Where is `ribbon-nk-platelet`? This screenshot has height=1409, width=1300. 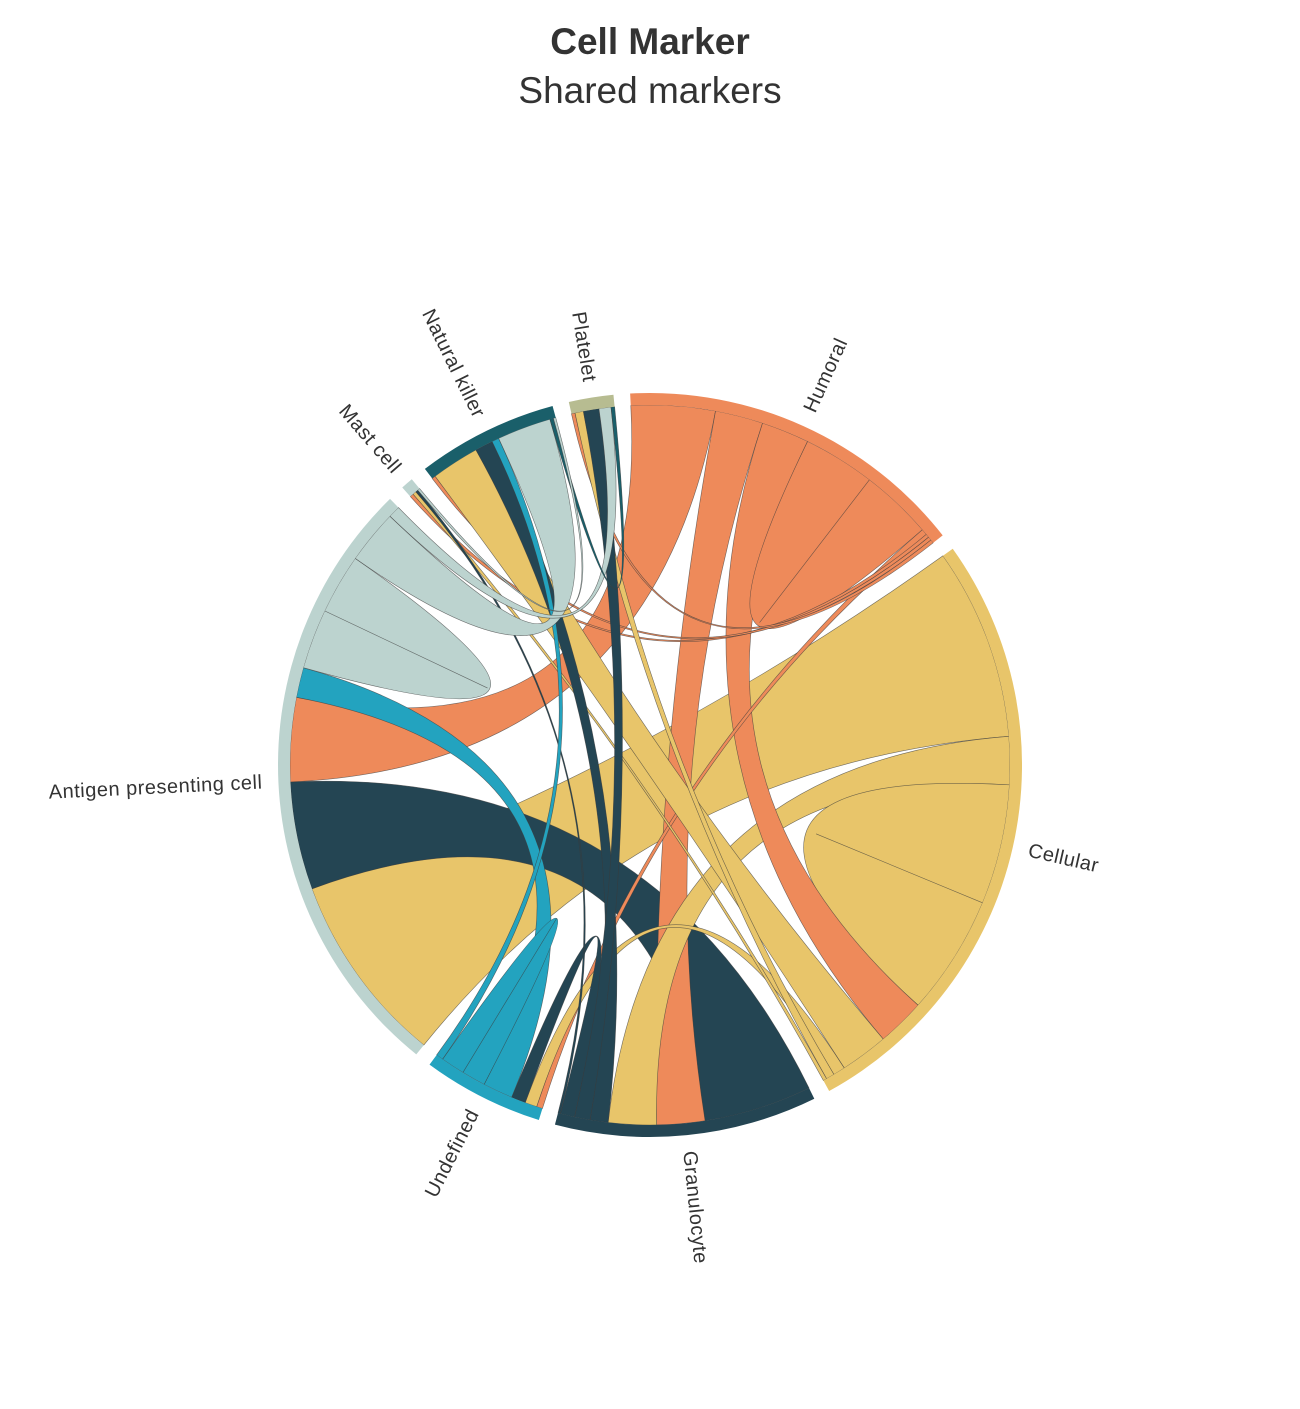
ribbon-nk-platelet is located at coordinates (587, 498).